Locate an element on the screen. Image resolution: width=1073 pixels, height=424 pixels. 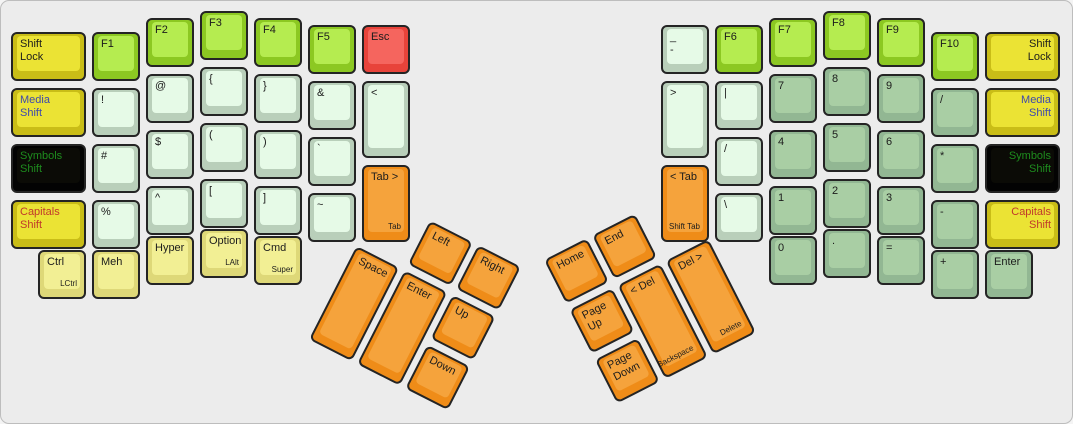
key-label-percent: % is located at coordinates (106, 212).